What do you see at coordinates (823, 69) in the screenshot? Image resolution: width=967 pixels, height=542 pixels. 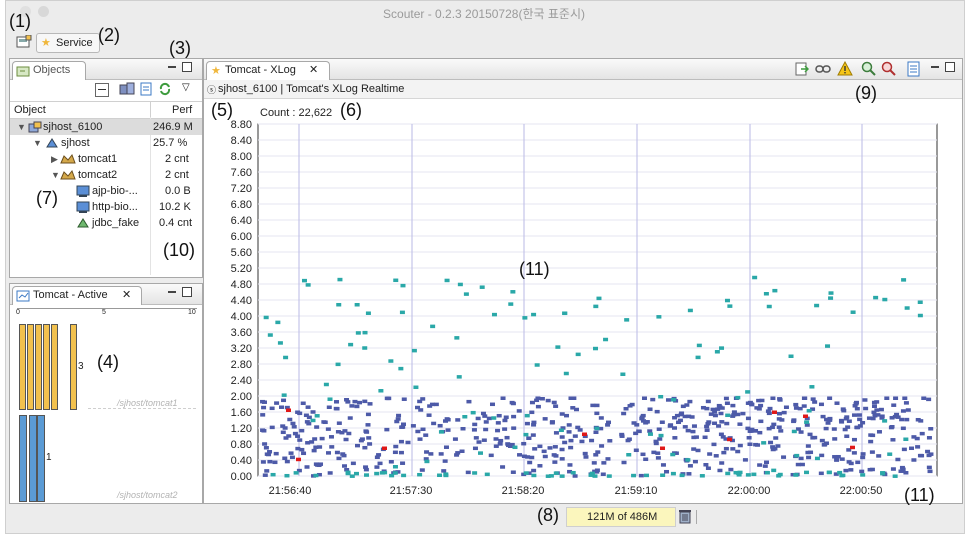 I see `link-icon` at bounding box center [823, 69].